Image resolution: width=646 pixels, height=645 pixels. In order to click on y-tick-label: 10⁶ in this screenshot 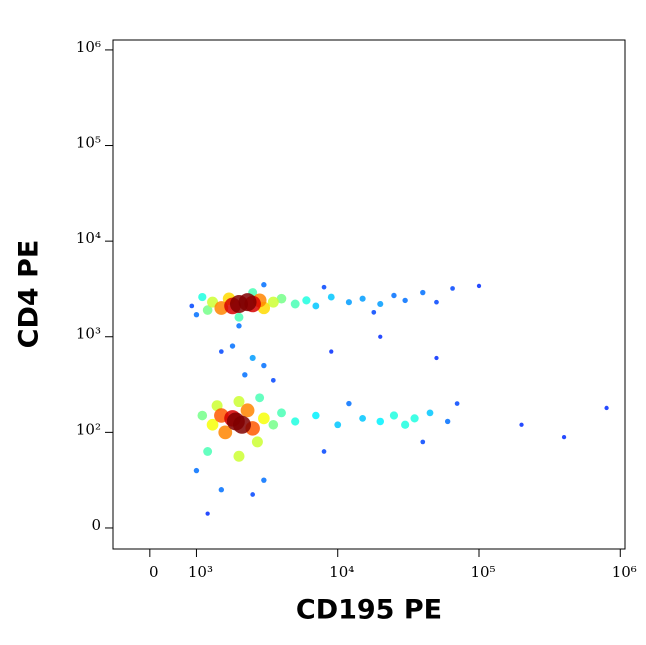, I will do `click(88, 47)`.